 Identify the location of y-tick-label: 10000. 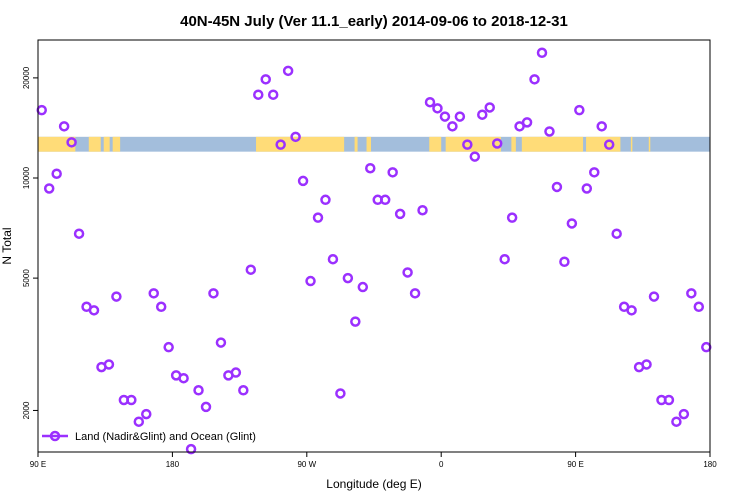
(26, 177).